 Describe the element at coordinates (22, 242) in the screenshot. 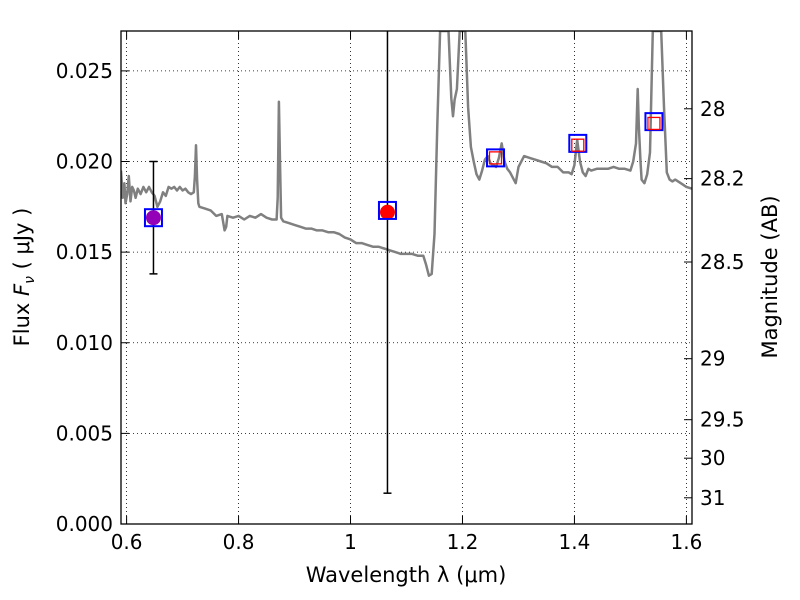

I see `y-axis-label-unit: ( μJy )` at that location.